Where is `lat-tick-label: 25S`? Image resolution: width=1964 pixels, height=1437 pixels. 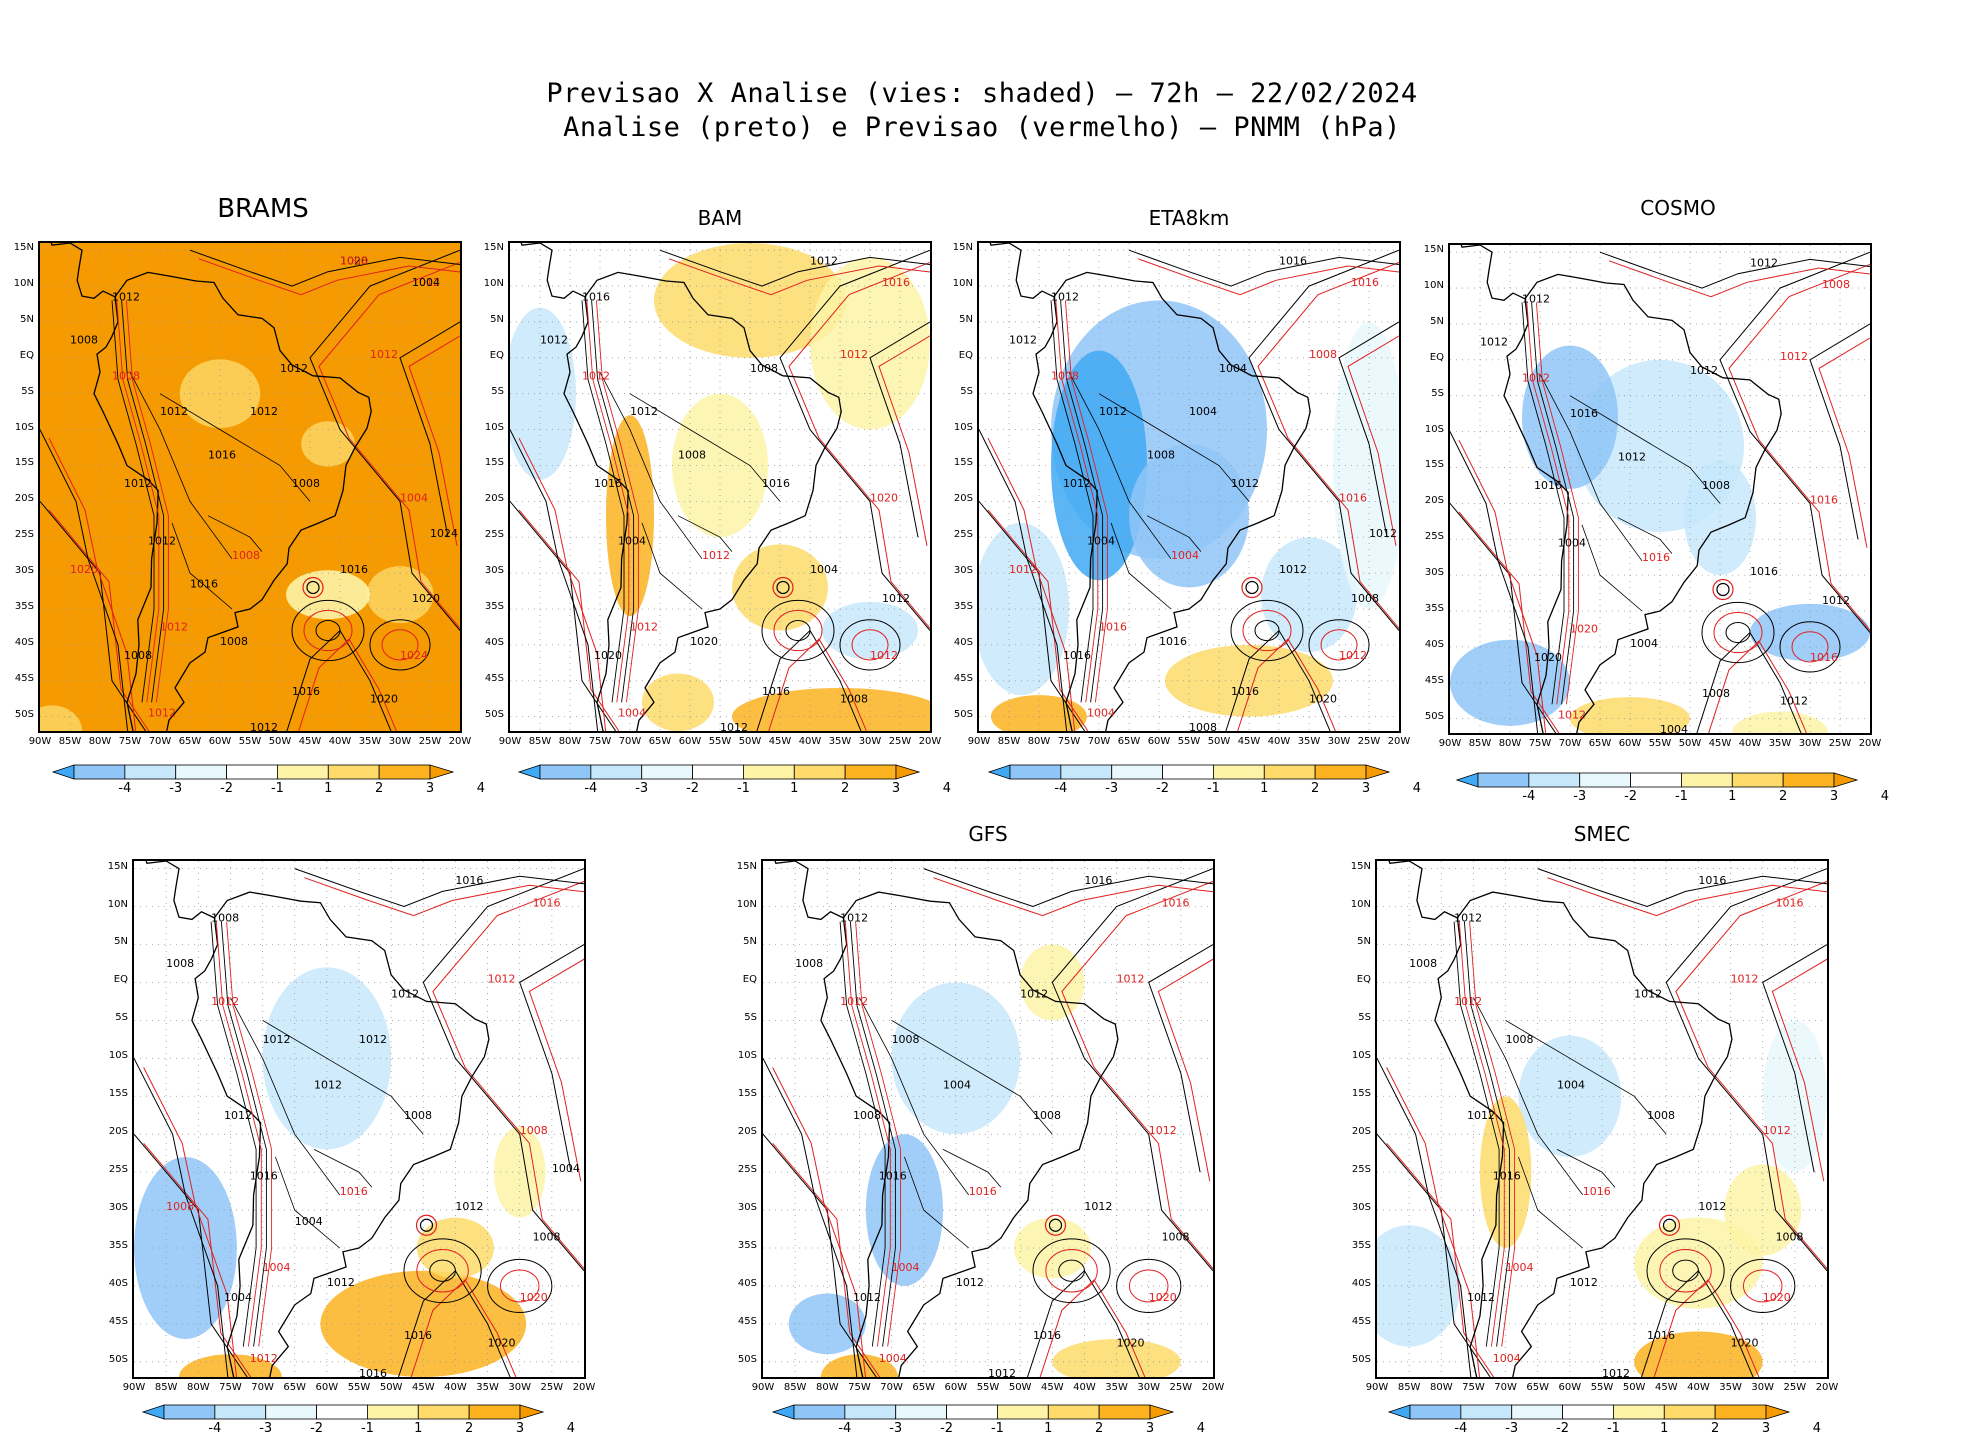 lat-tick-label: 25S is located at coordinates (747, 1170).